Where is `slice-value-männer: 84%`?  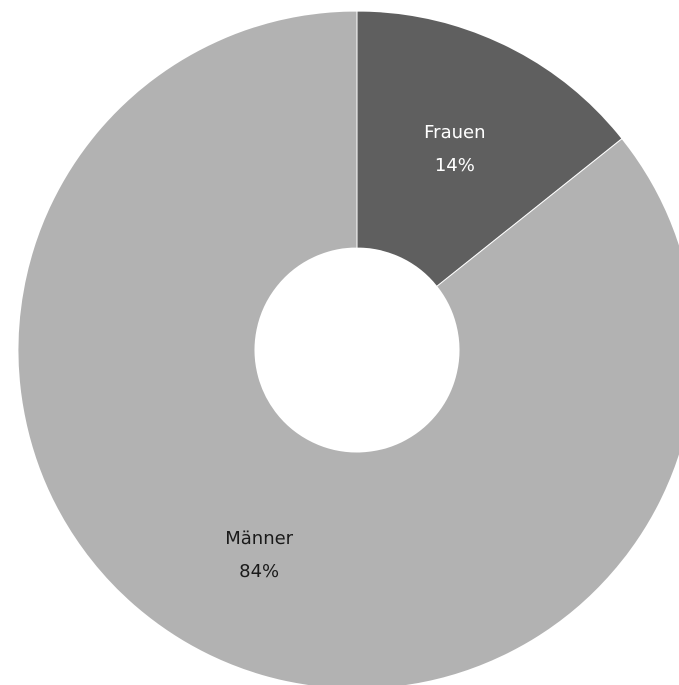
slice-value-männer: 84% is located at coordinates (259, 571).